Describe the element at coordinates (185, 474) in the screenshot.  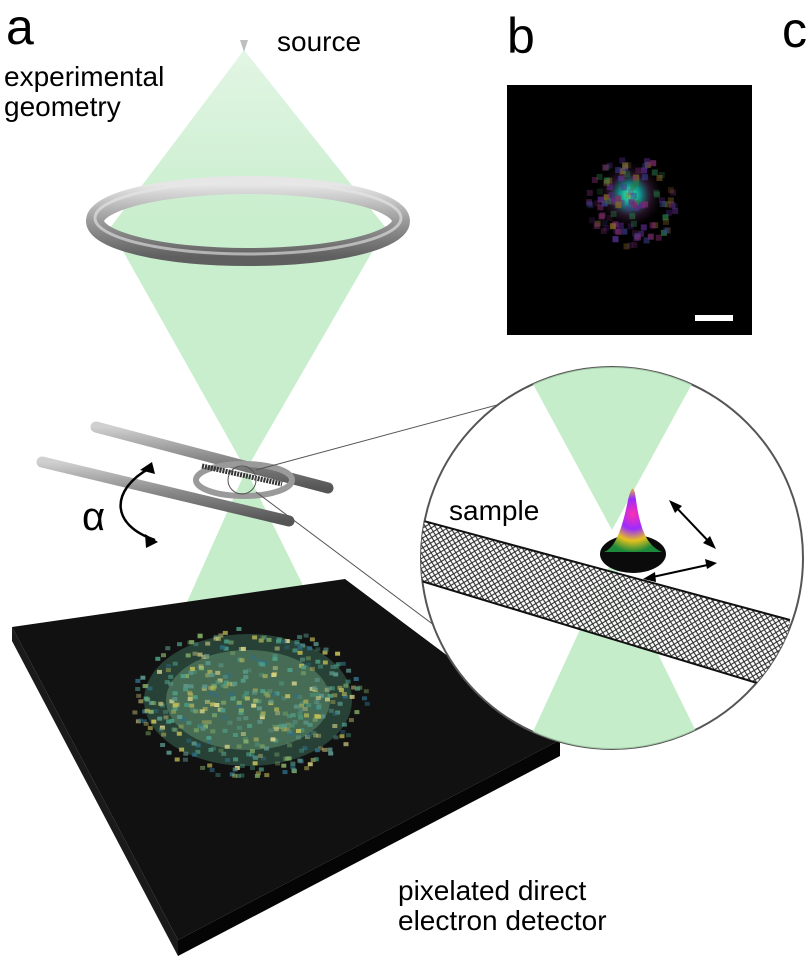
I see `tilt-rods-icon` at that location.